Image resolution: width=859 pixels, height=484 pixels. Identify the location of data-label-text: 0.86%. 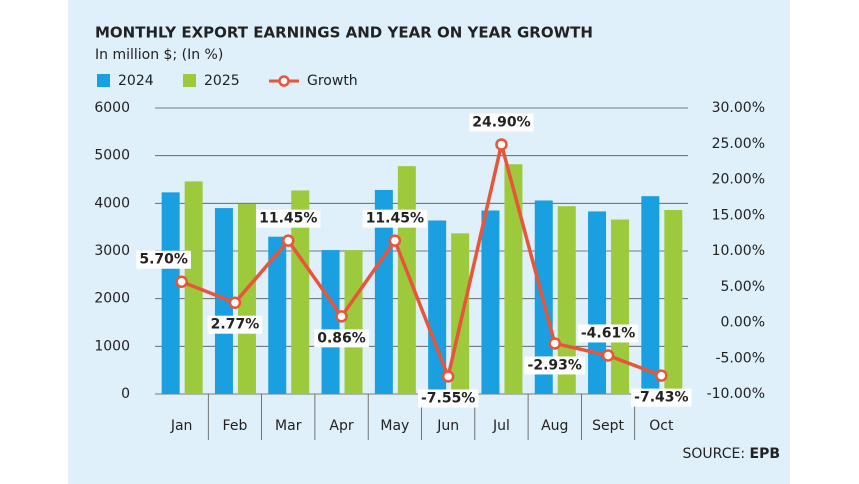
(341, 338).